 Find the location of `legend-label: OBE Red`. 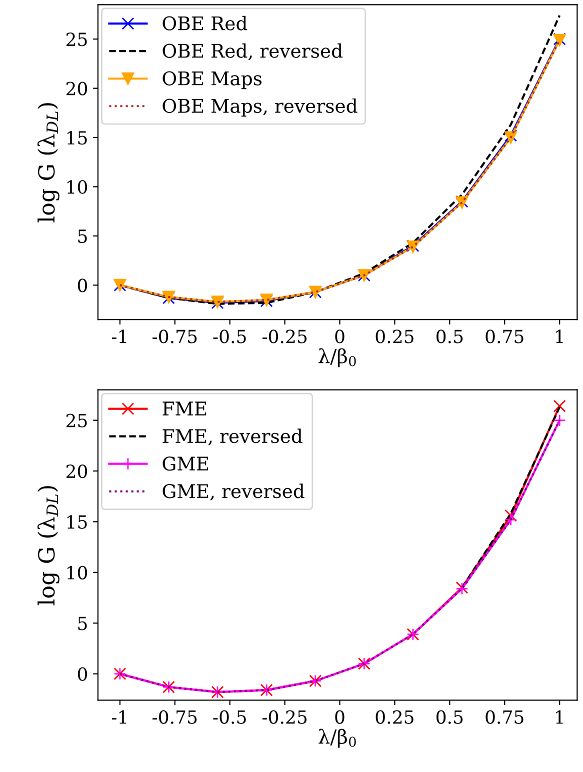

legend-label: OBE Red is located at coordinates (205, 23).